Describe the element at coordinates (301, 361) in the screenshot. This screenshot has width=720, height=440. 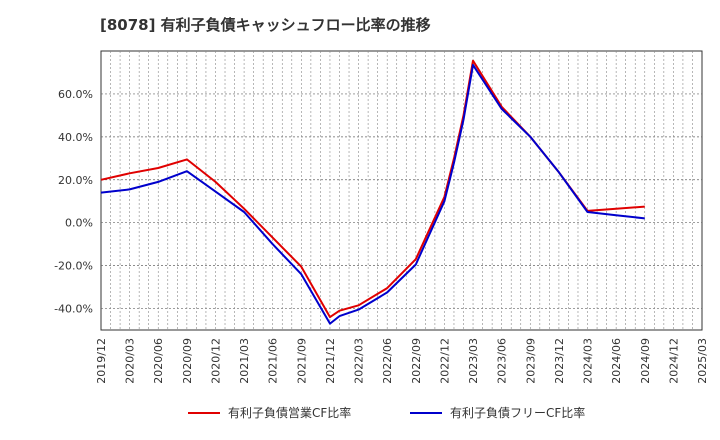
I see `x-tick-label: 2021/09` at that location.